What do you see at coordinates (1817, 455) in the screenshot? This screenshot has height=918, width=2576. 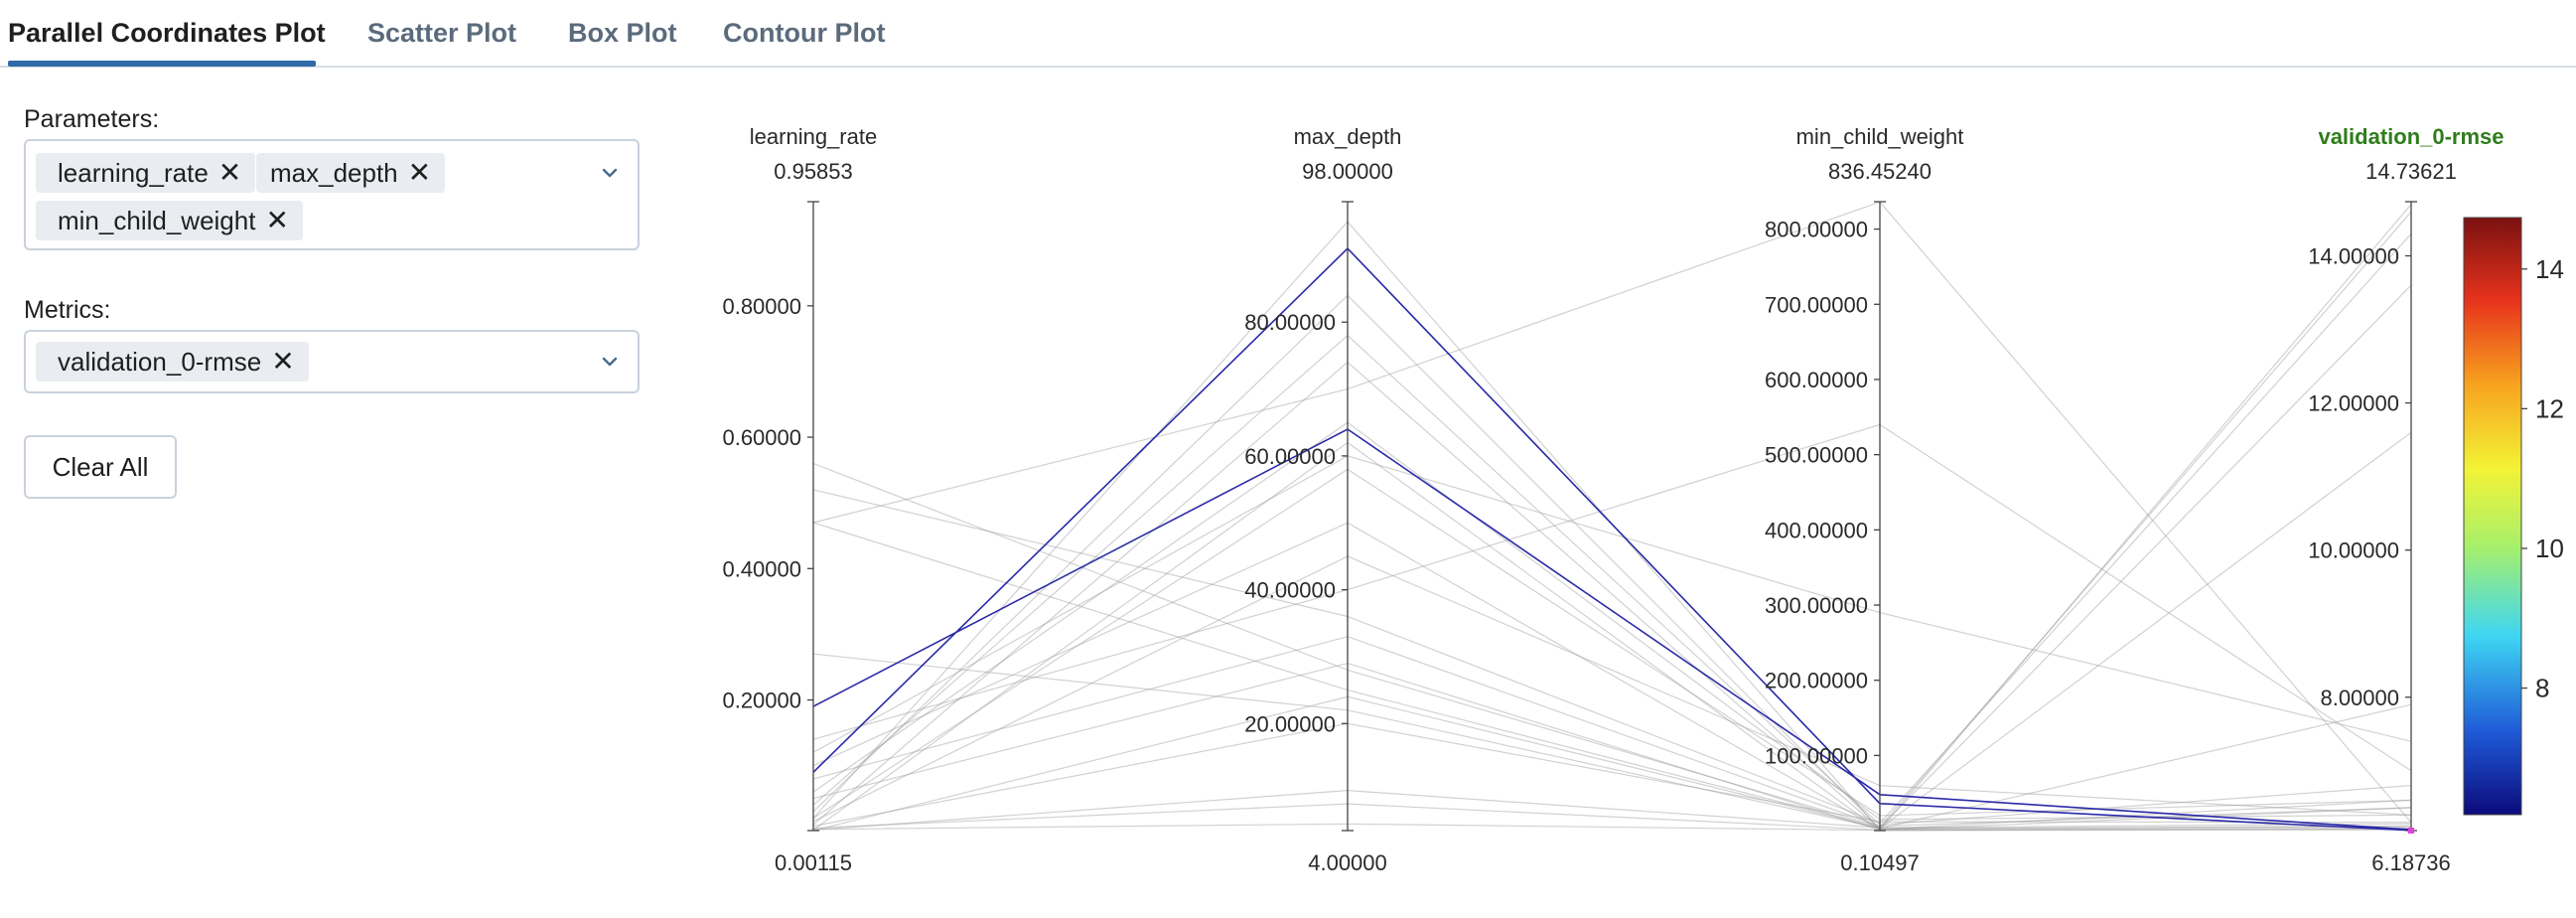 I see `tick-label: 500.00000` at bounding box center [1817, 455].